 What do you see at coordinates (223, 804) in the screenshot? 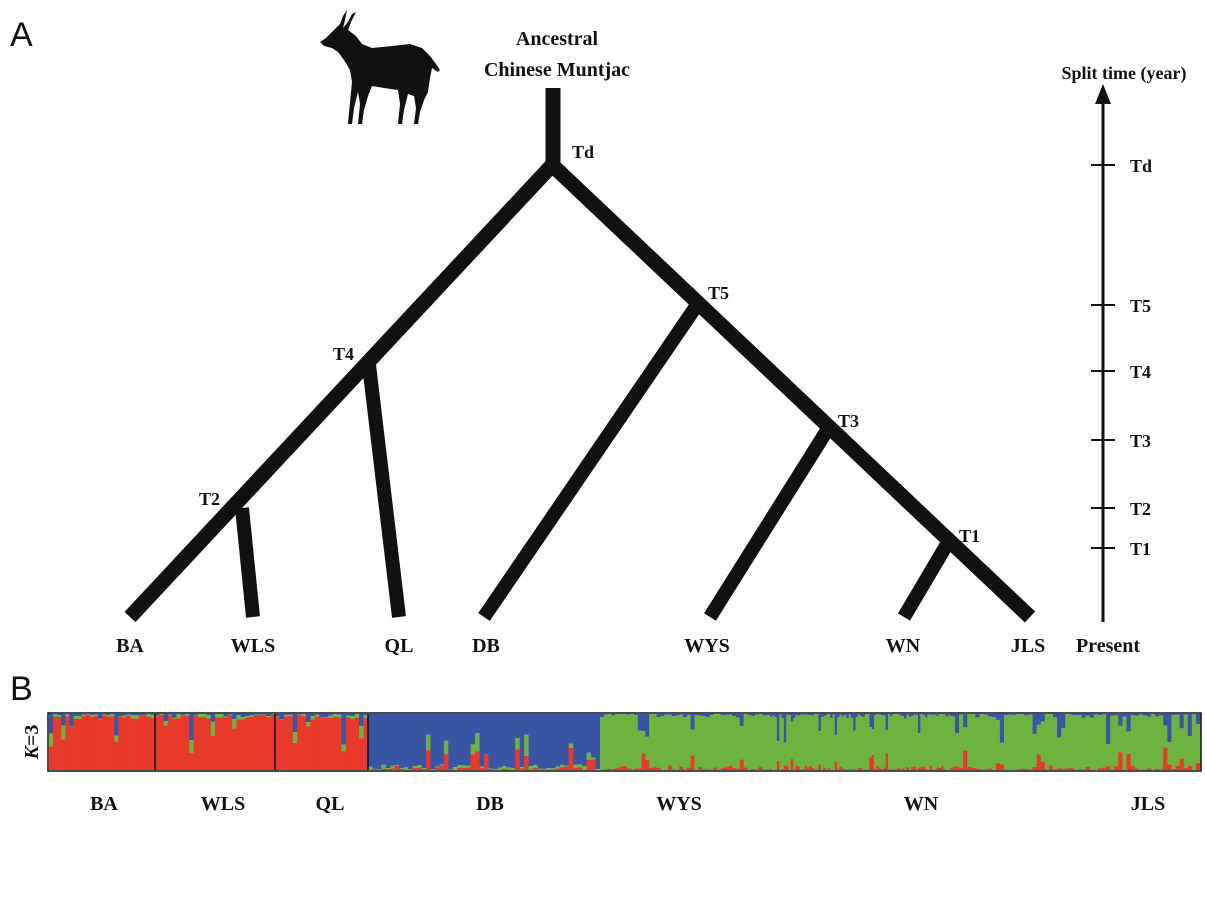
I see `structure-pop-label-wls: WLS` at bounding box center [223, 804].